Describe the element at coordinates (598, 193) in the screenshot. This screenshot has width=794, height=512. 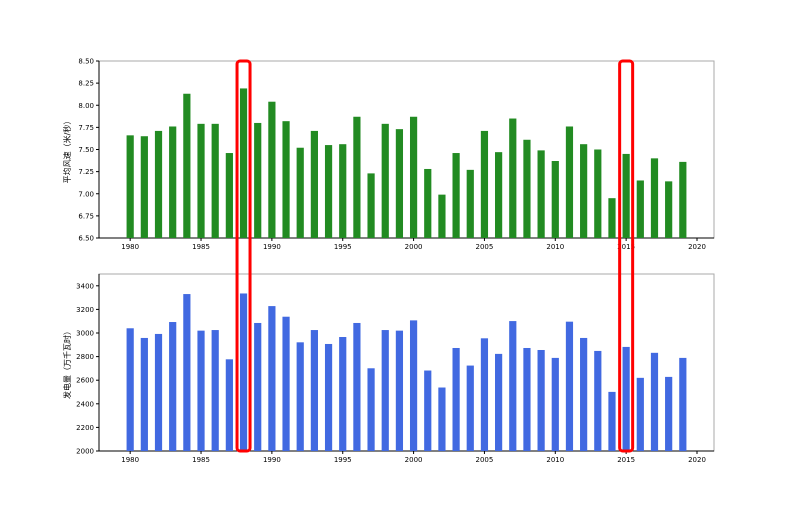
I see `bar-2013` at that location.